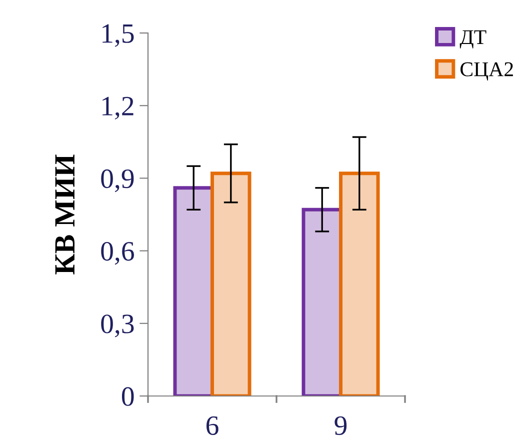  Describe the element at coordinates (340, 425) in the screenshot. I see `x-tick-label: 9` at that location.